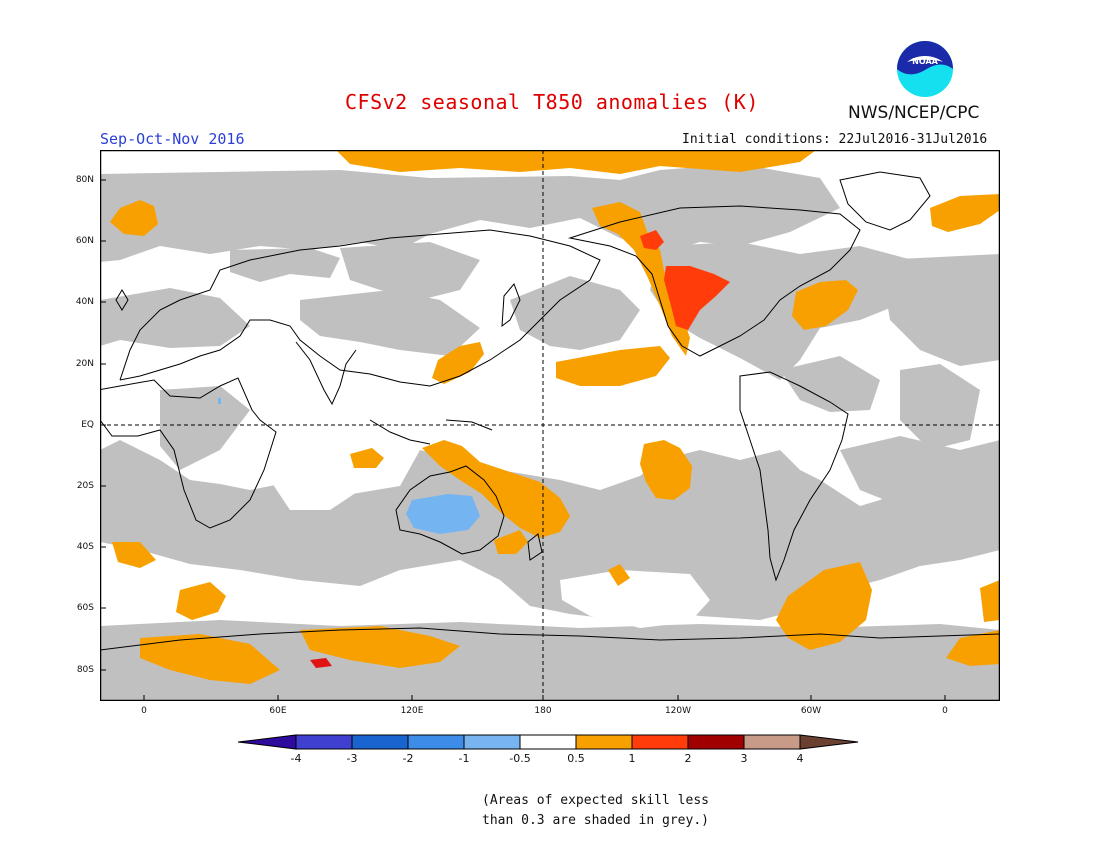  Describe the element at coordinates (544, 698) in the screenshot. I see `lon-ticks` at that location.